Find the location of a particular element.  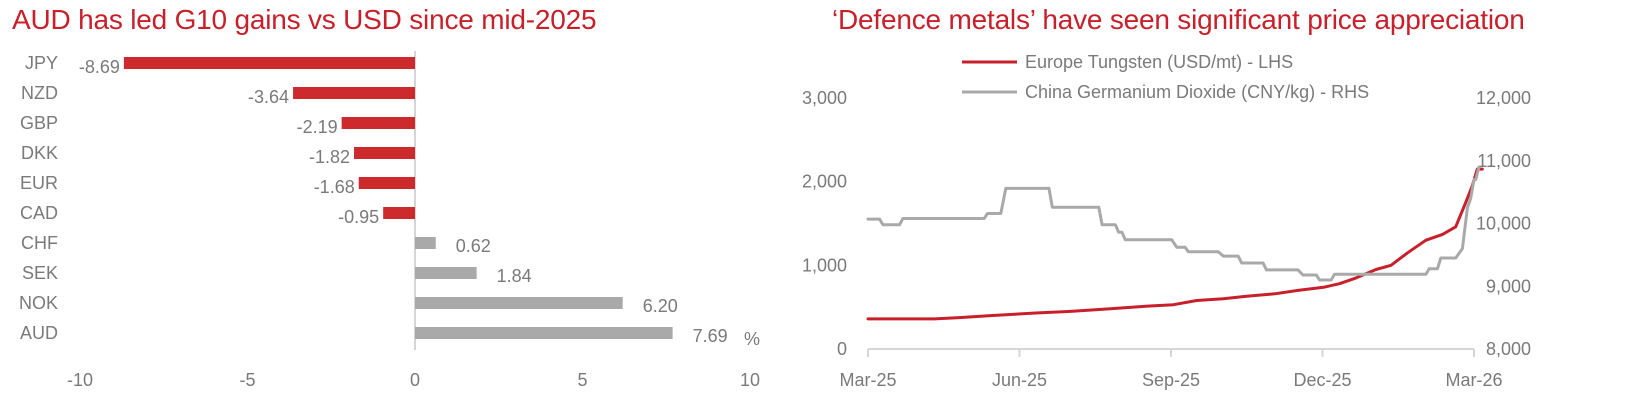

category-label-jpy: JPY is located at coordinates (41, 63).